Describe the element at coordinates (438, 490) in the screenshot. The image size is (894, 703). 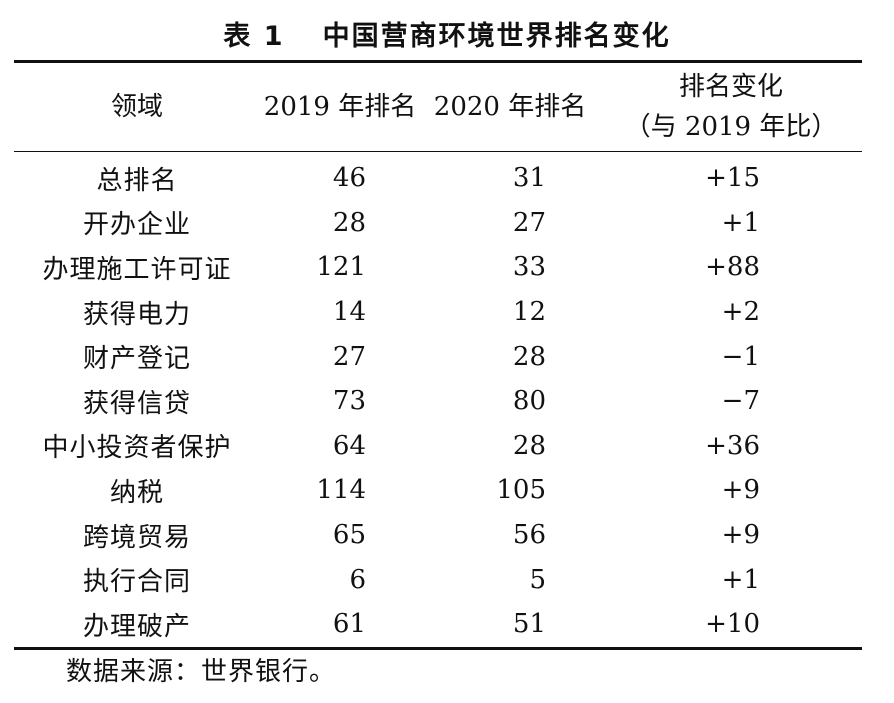
I see `table-row: 纳税 114 105 +9` at that location.